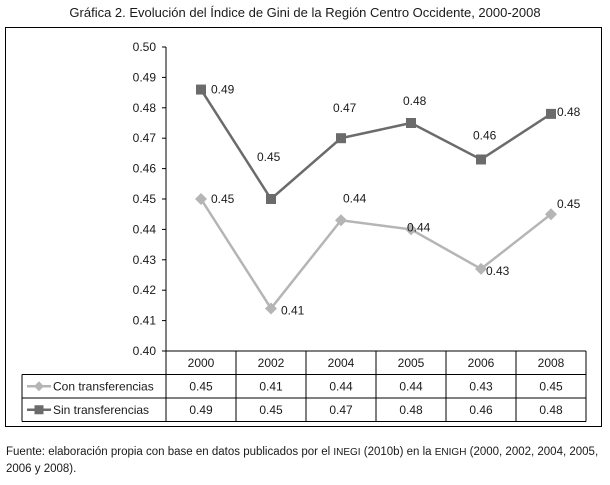 The image size is (610, 485). I want to click on y-tick-label: 0.42, so click(145, 290).